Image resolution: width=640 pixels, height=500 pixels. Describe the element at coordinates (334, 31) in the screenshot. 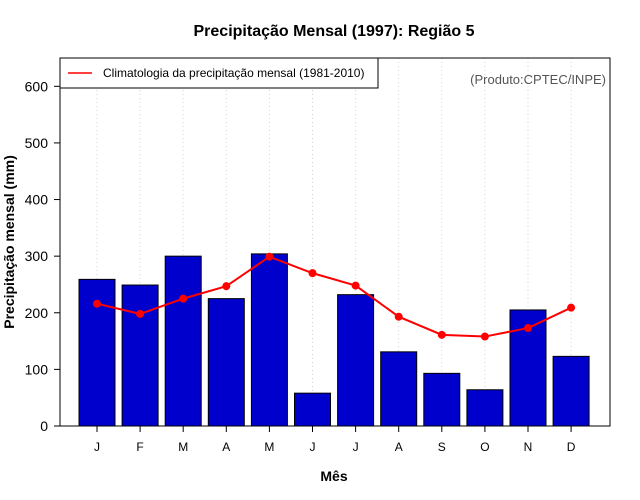

I see `chart-title: Precipitação Mensal (1997): Região 5` at that location.